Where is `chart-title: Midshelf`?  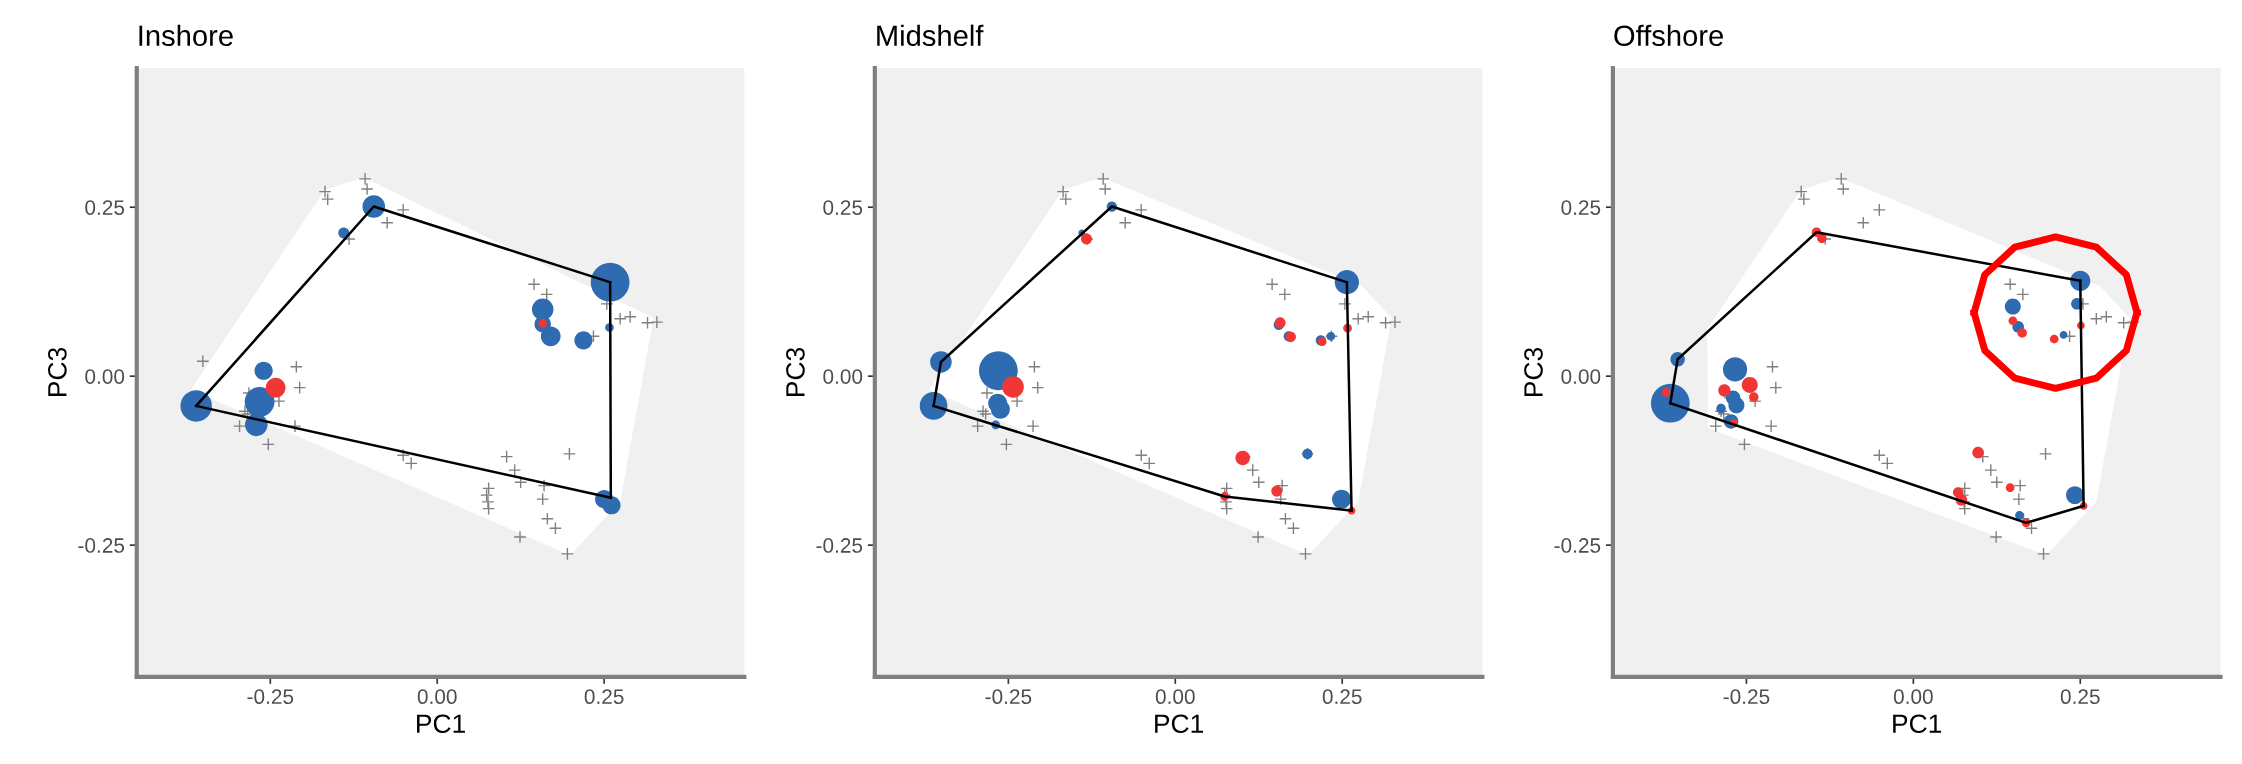
chart-title: Midshelf is located at coordinates (930, 35).